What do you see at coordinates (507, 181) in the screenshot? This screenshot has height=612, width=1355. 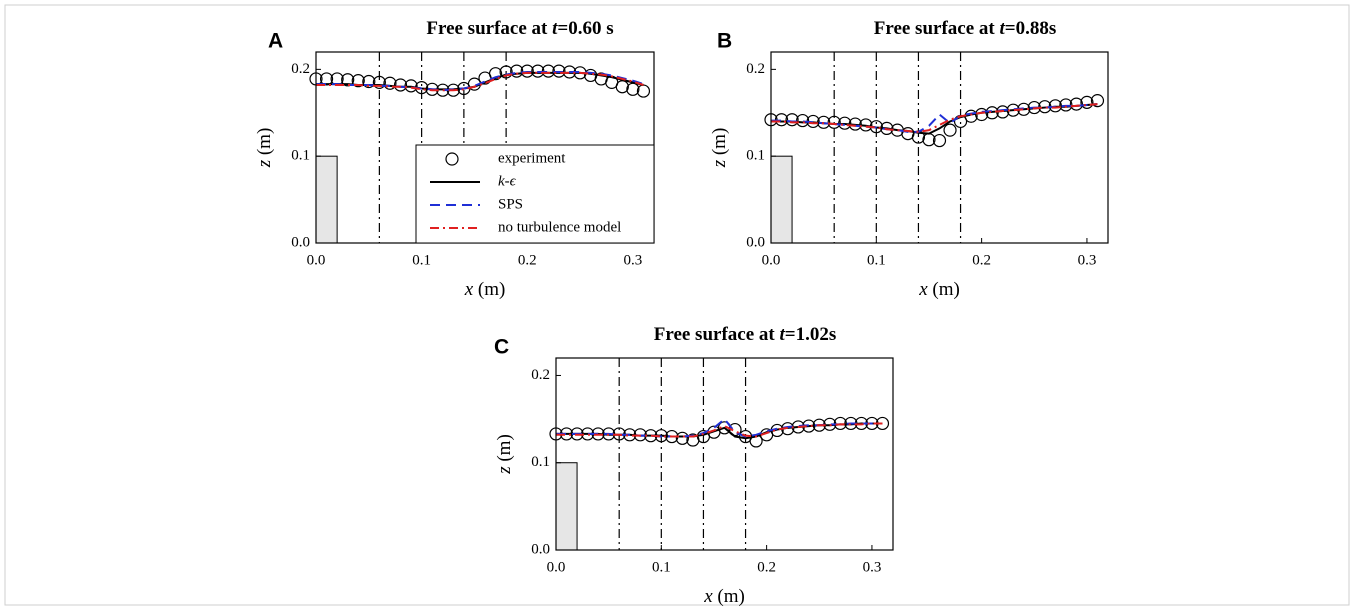 I see `legend-label: k-ϵ` at bounding box center [507, 181].